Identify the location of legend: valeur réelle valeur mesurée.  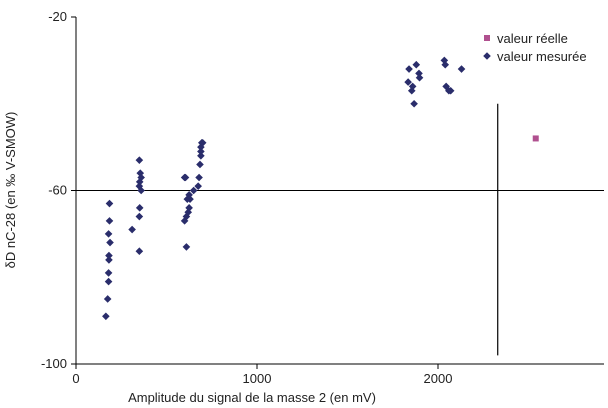
(542, 48).